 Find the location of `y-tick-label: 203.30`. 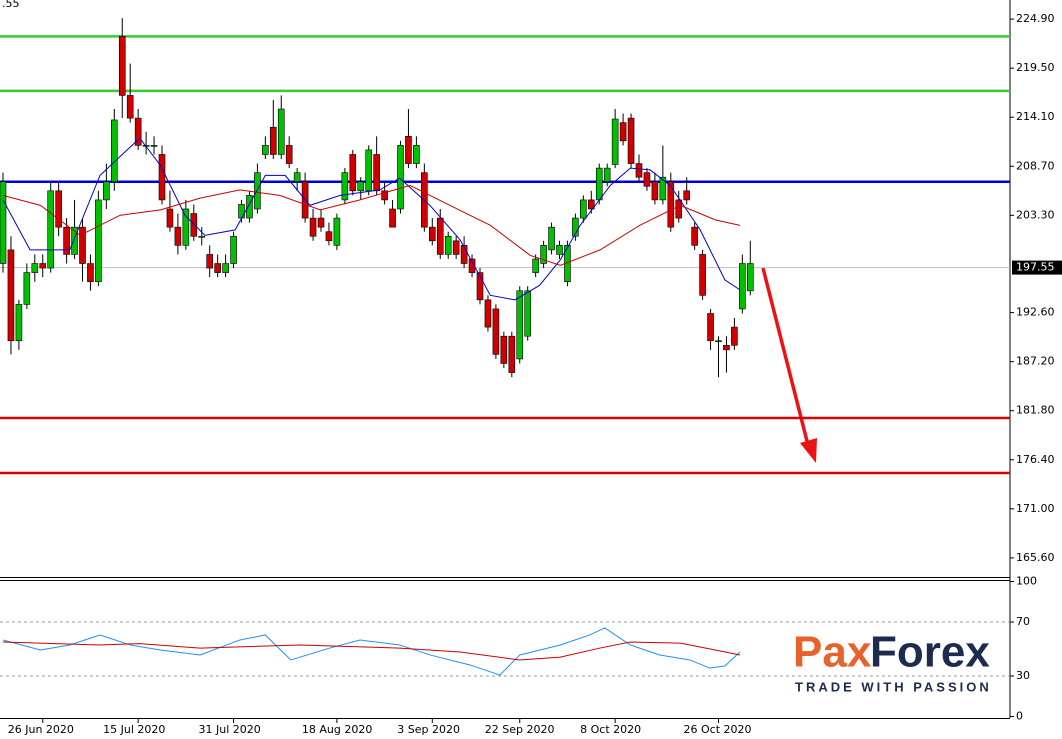

y-tick-label: 203.30 is located at coordinates (1035, 214).